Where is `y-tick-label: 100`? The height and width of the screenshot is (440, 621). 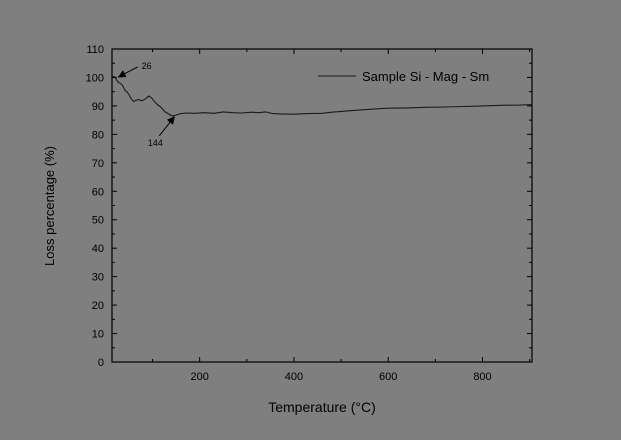 y-tick-label: 100 is located at coordinates (95, 78).